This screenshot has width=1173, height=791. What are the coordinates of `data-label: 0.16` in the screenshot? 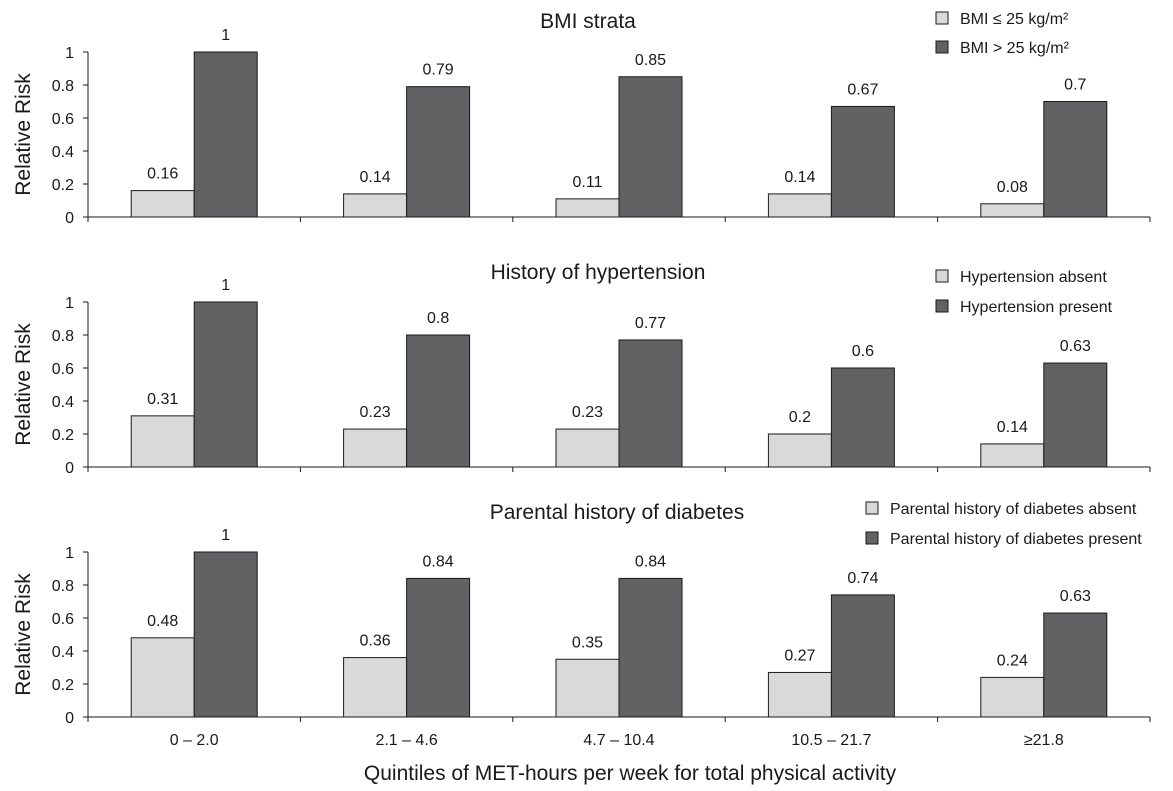 It's located at (162, 174).